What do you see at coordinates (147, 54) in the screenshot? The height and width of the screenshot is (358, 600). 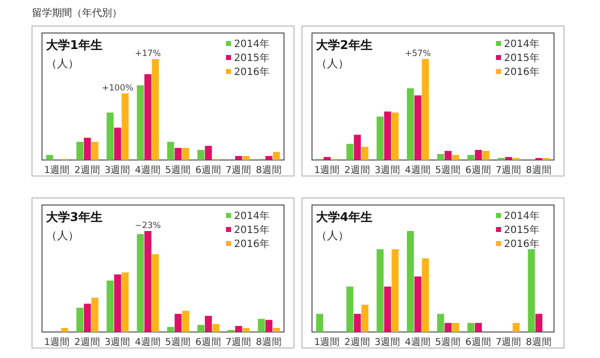 I see `annotation: +17%` at bounding box center [147, 54].